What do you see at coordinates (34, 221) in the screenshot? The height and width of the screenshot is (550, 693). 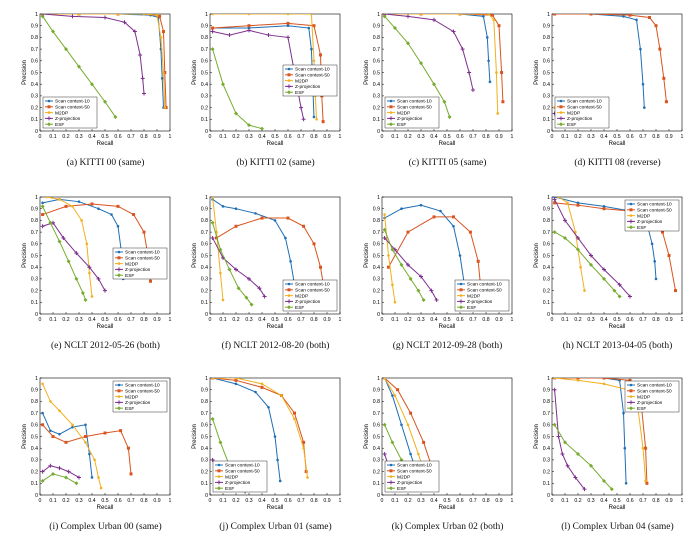 I see `y-tick-label: 0.8` at bounding box center [34, 221].